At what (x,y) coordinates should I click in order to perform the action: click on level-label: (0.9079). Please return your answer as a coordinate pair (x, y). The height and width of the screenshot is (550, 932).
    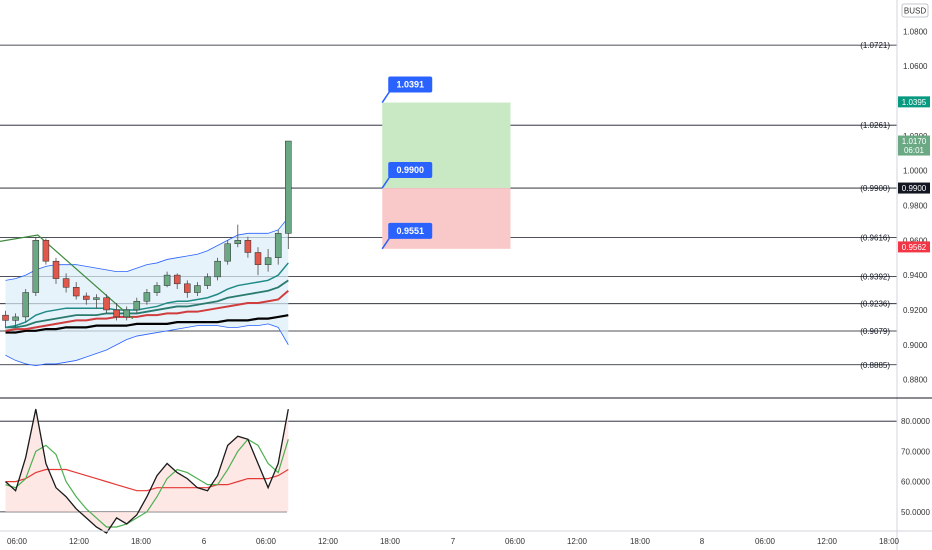
    Looking at the image, I should click on (875, 331).